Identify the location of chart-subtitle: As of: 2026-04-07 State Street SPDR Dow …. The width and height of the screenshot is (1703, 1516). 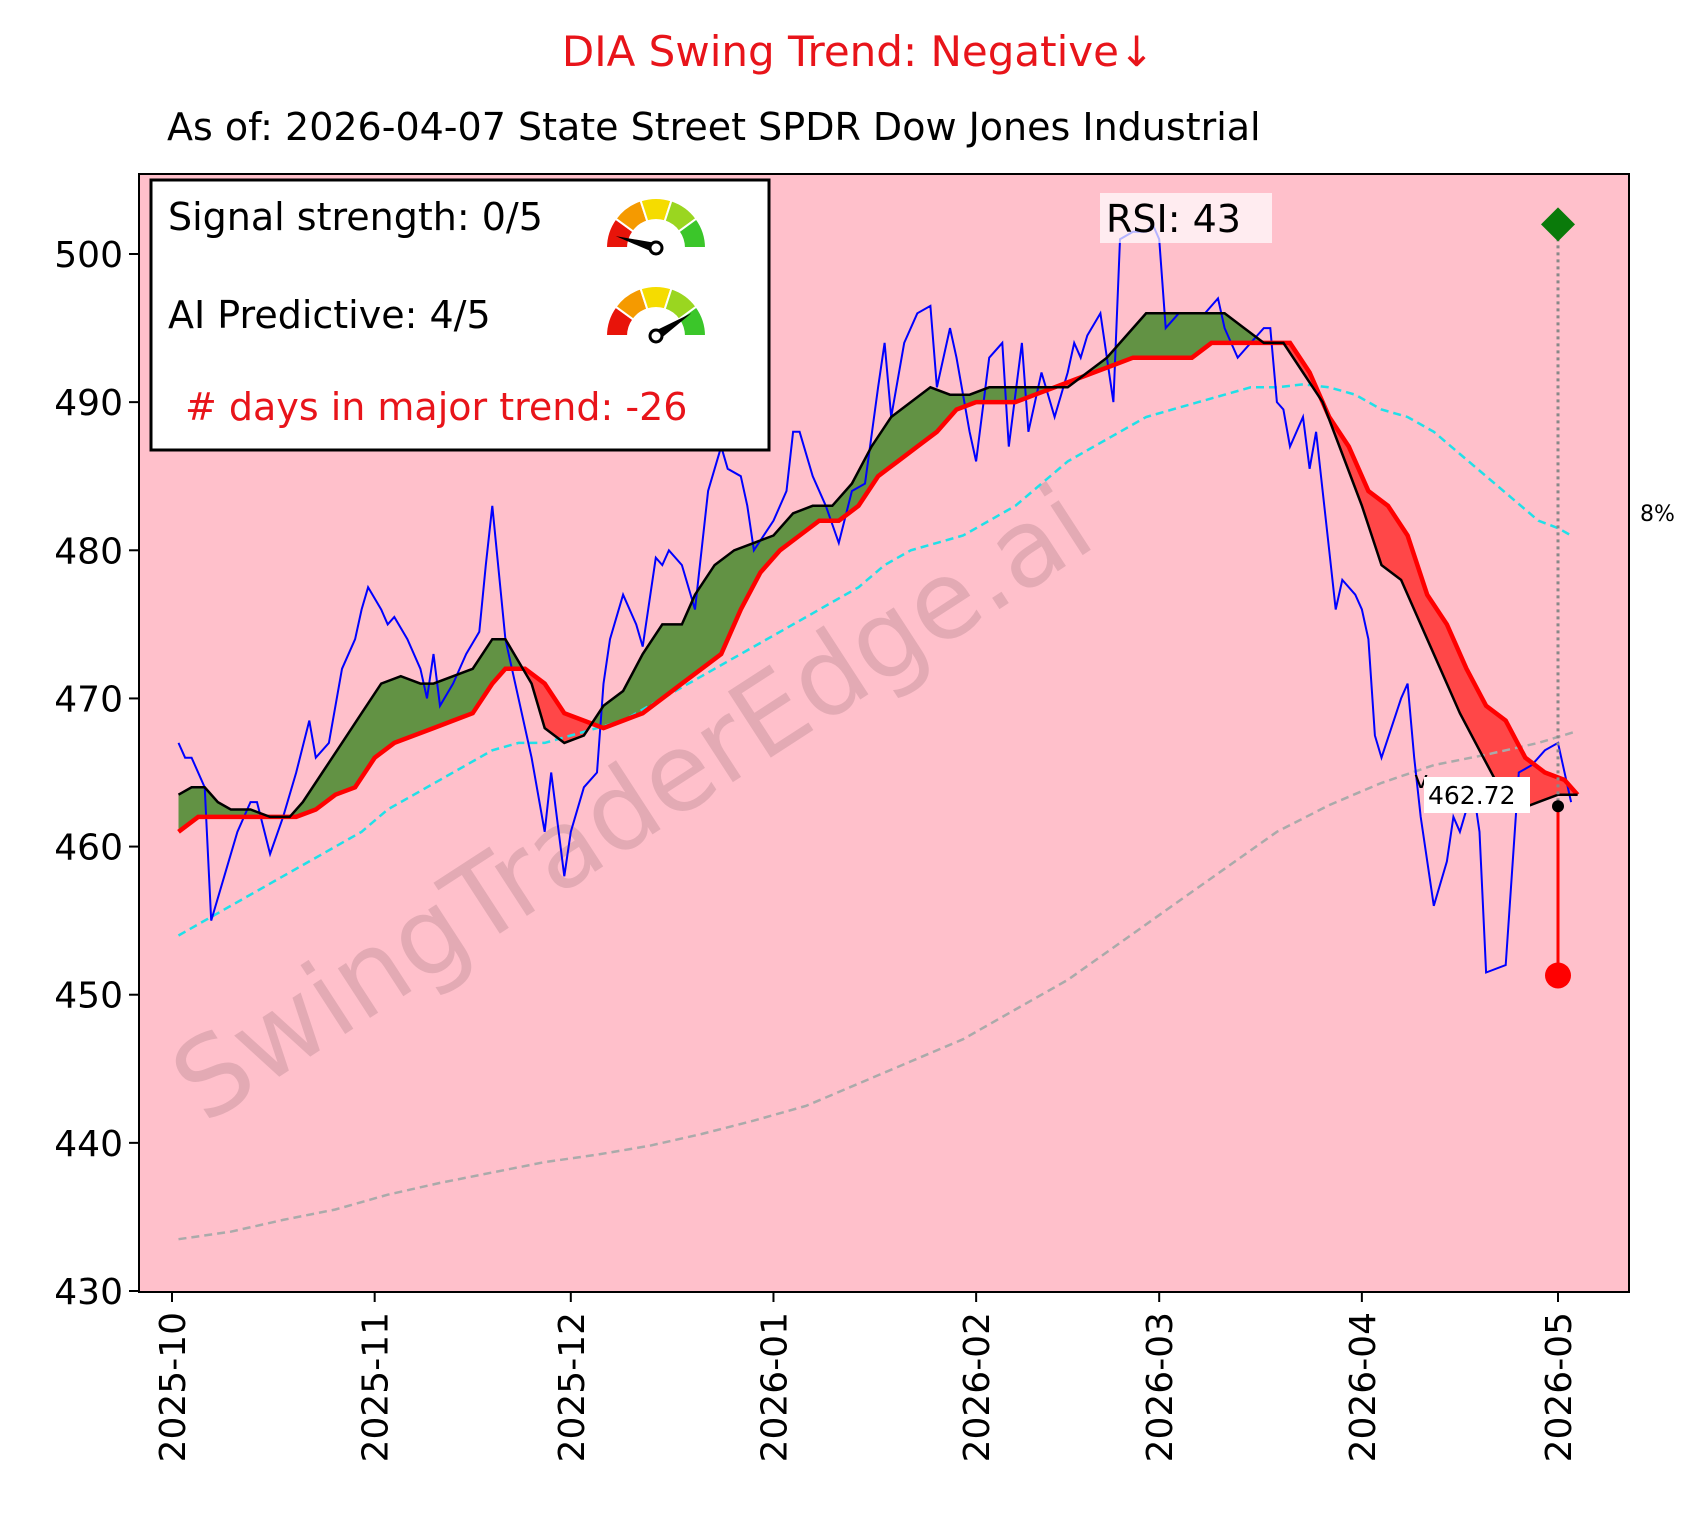
(714, 127).